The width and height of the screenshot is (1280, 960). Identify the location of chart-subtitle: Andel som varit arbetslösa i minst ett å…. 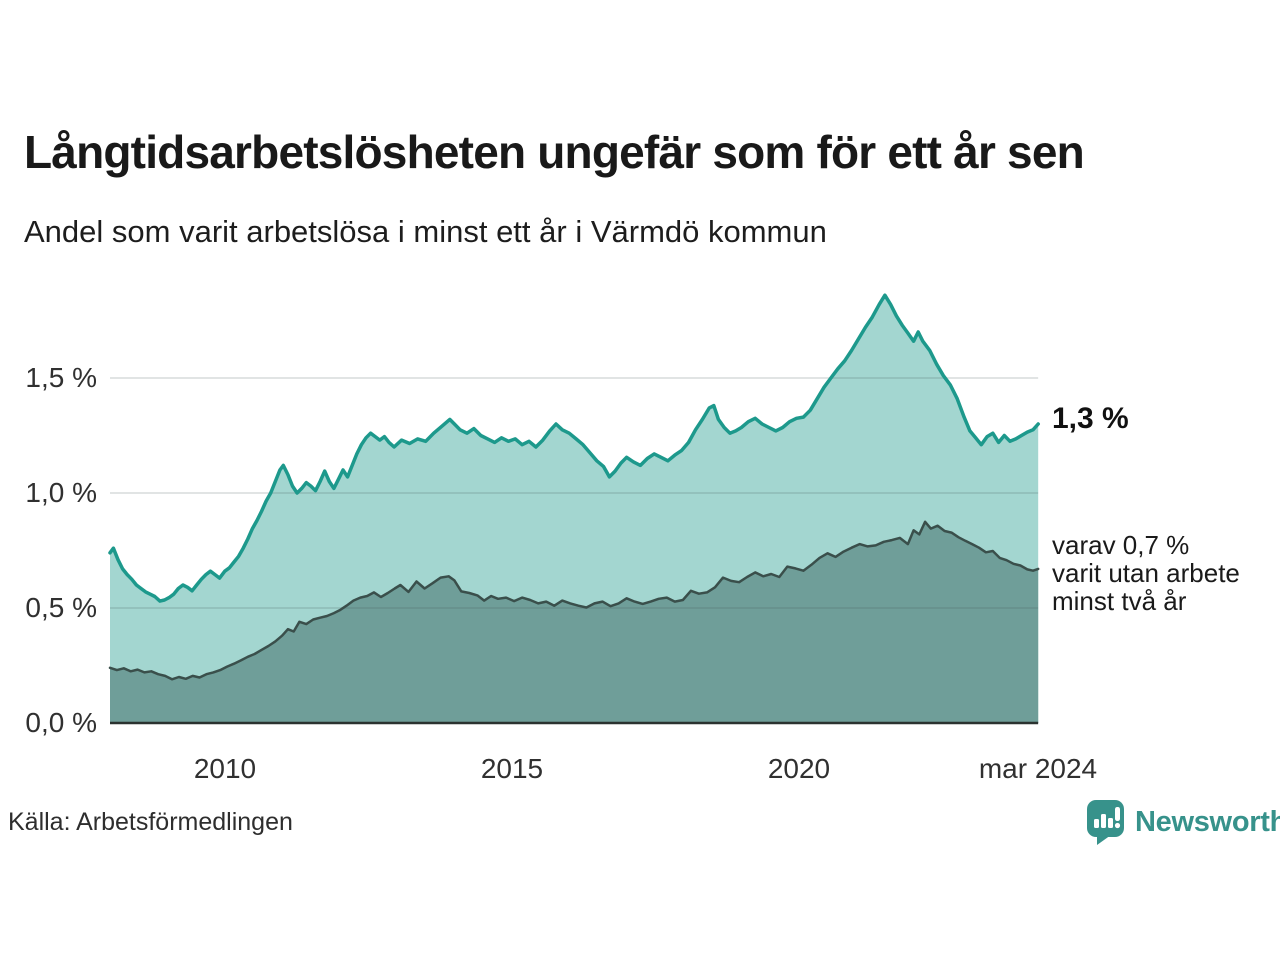
(425, 231).